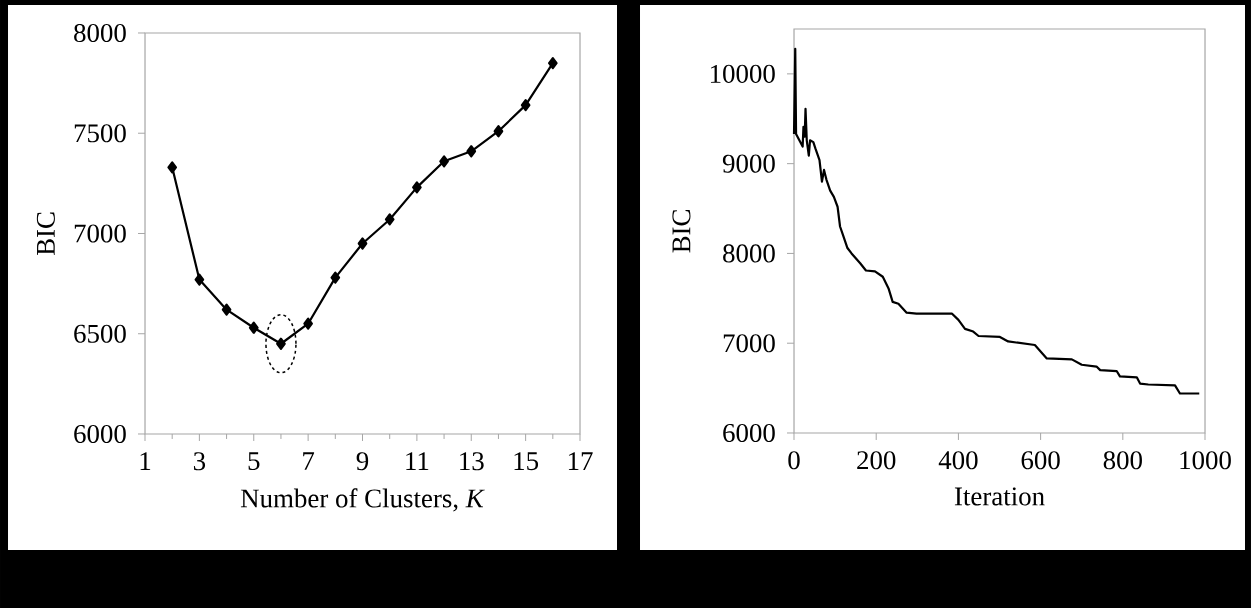 This screenshot has height=608, width=1251. I want to click on x-tick-label: 1000, so click(1205, 460).